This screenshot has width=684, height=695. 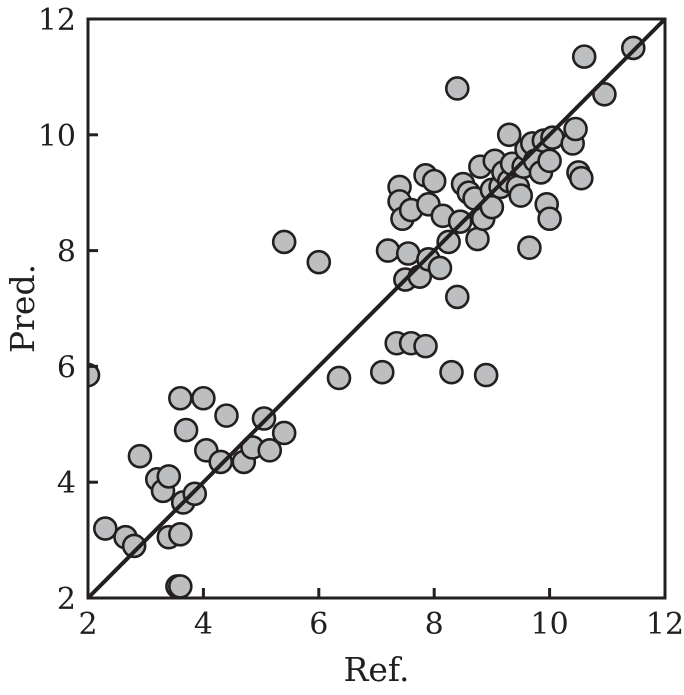 I want to click on x-tick-label: 6, so click(x=318, y=624).